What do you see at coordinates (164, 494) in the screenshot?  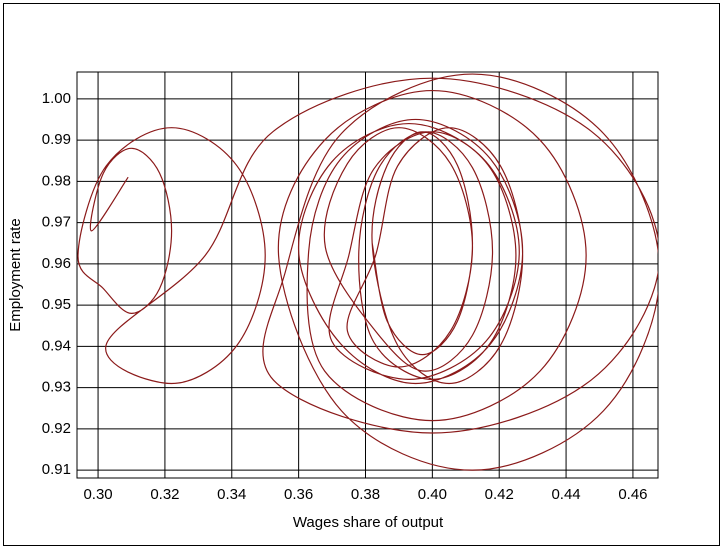 I see `x-tick-label: 0.32` at bounding box center [164, 494].